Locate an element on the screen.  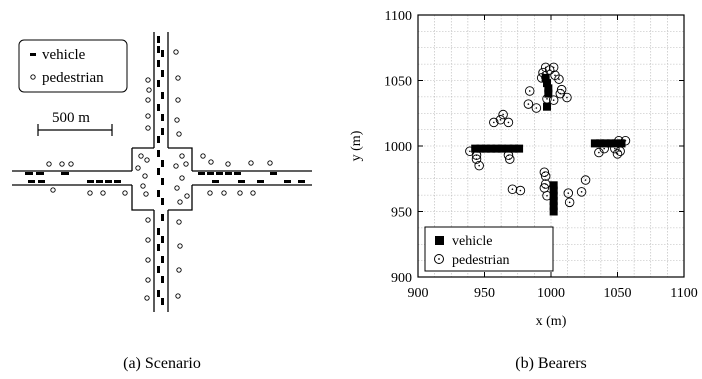
chart-legend-pedestrian-marker is located at coordinates (439, 259).